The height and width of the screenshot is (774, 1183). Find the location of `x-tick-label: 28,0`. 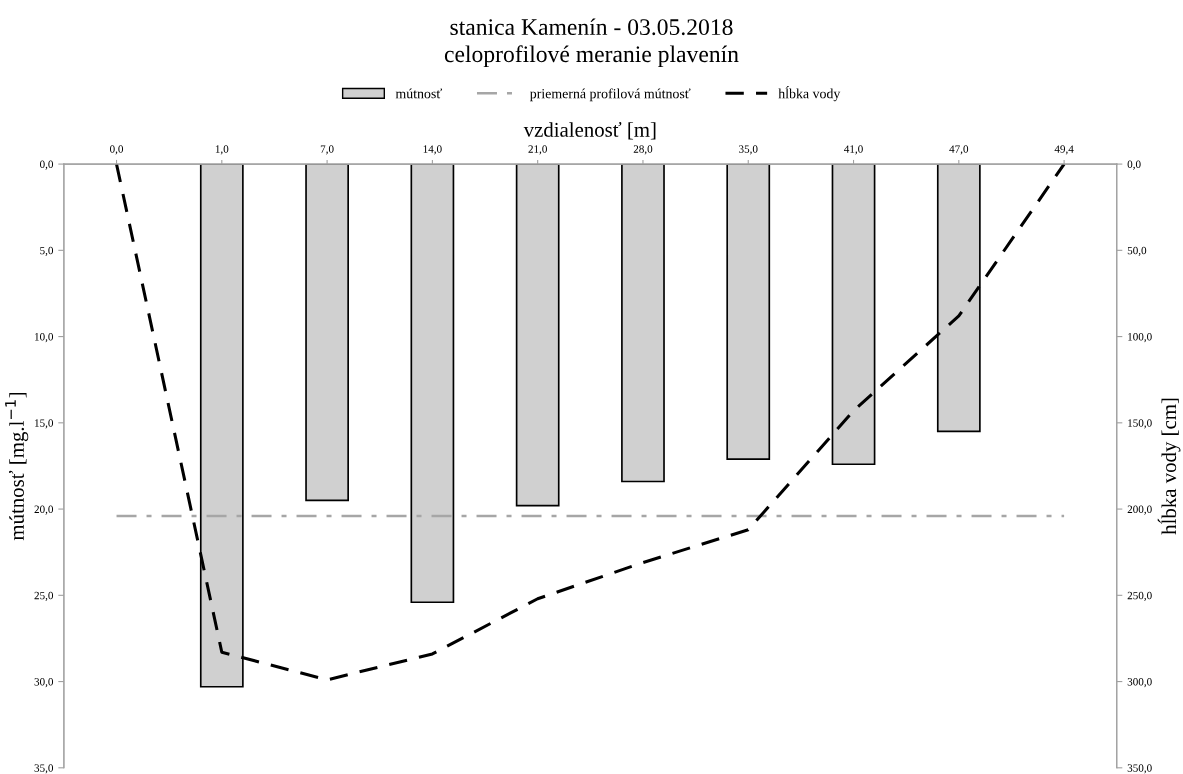

x-tick-label: 28,0 is located at coordinates (643, 150).